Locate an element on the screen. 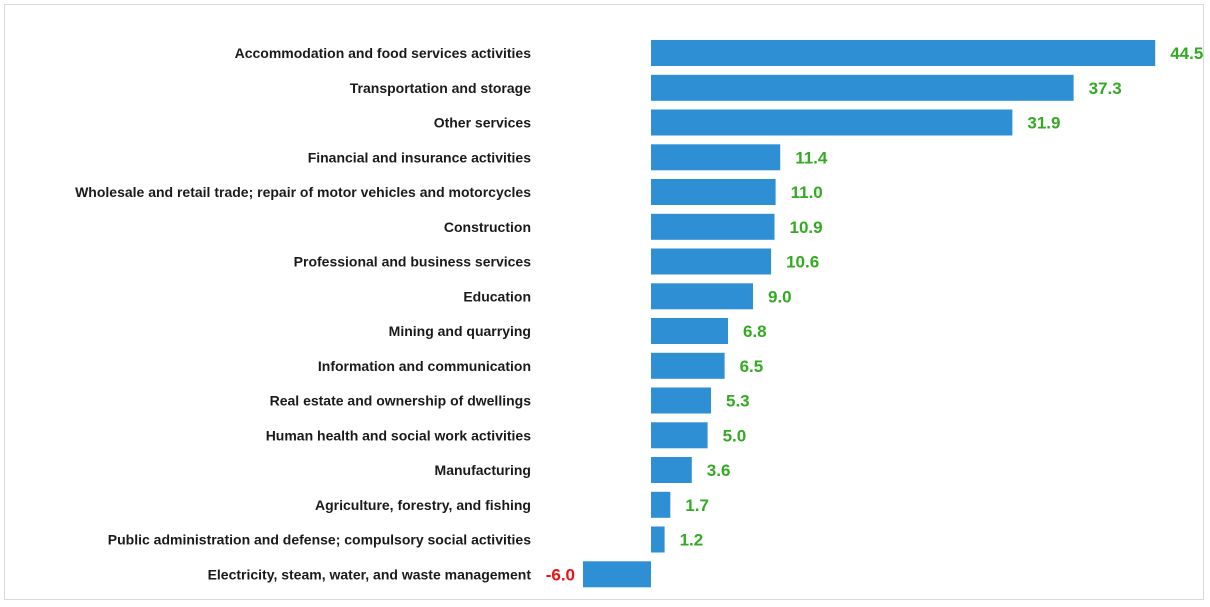 The width and height of the screenshot is (1210, 607). category-label: Real estate and ownership of dwellings is located at coordinates (401, 401).